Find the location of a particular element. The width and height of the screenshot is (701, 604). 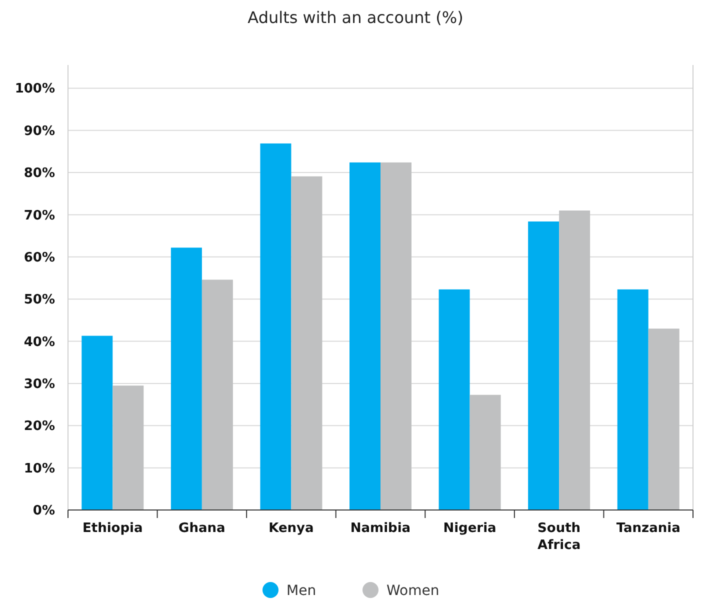

y-tick-label: 40% is located at coordinates (39, 342).